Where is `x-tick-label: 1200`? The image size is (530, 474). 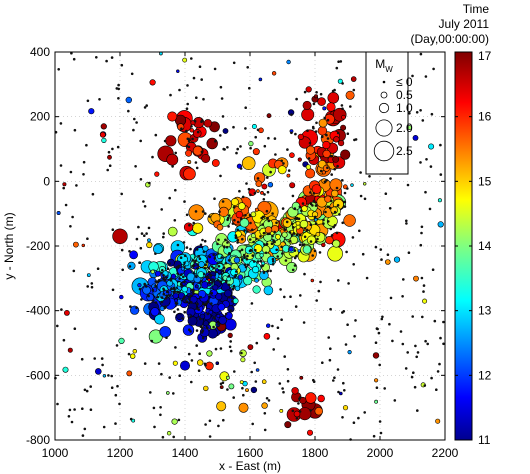 x-tick-label: 1200 is located at coordinates (120, 453).